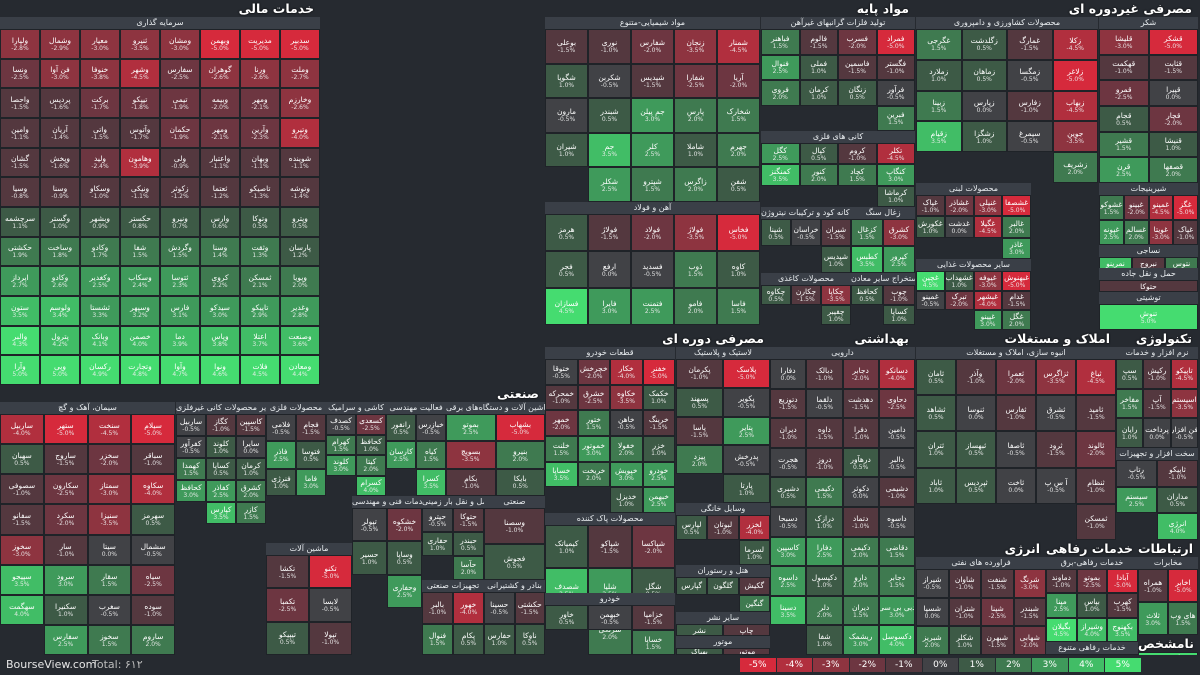 This screenshot has height=675, width=1200. What do you see at coordinates (514, 526) in the screenshot?
I see `stock-tile: وسصنا -1.0%` at bounding box center [514, 526].